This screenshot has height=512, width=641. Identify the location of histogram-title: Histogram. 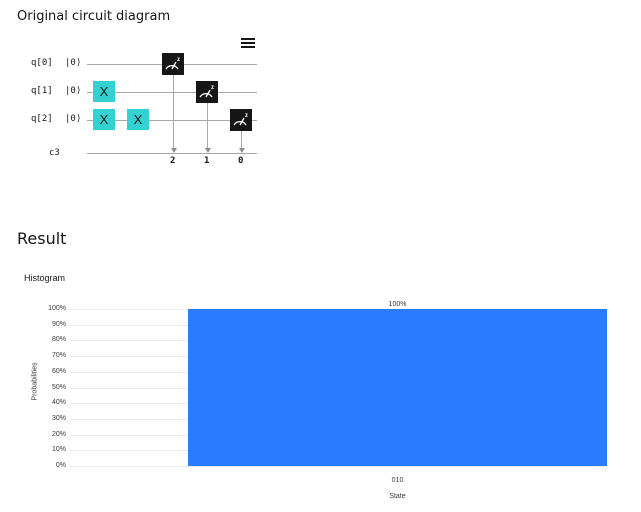
(45, 278).